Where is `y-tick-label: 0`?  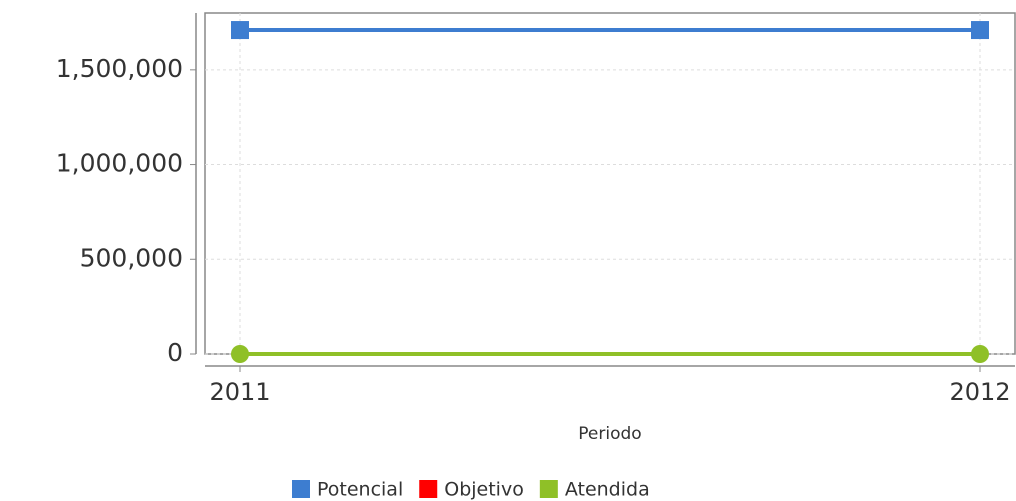
y-tick-label: 0 is located at coordinates (175, 352).